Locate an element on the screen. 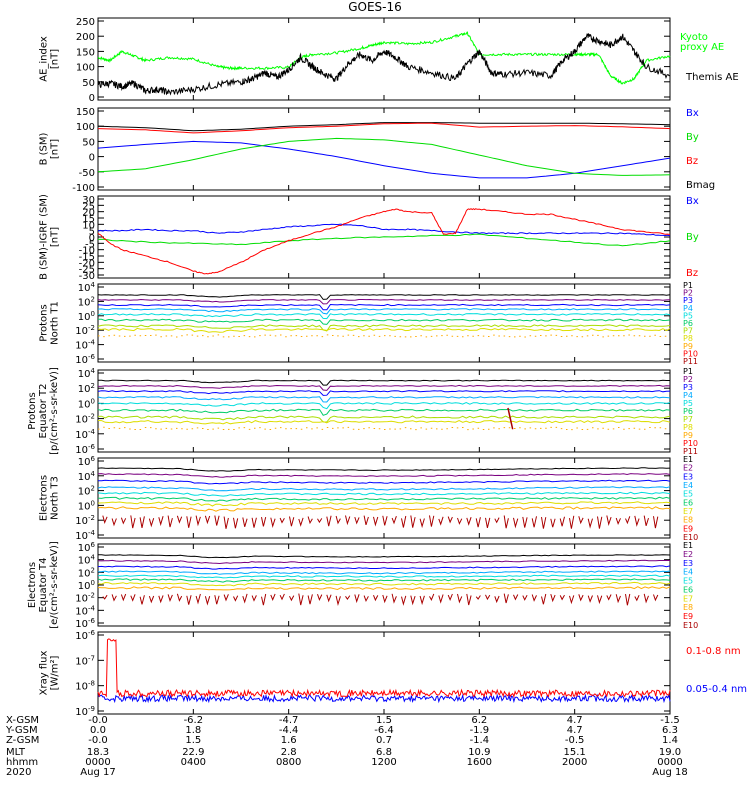 The height and width of the screenshot is (800, 750). spike-marker is located at coordinates (510, 418).